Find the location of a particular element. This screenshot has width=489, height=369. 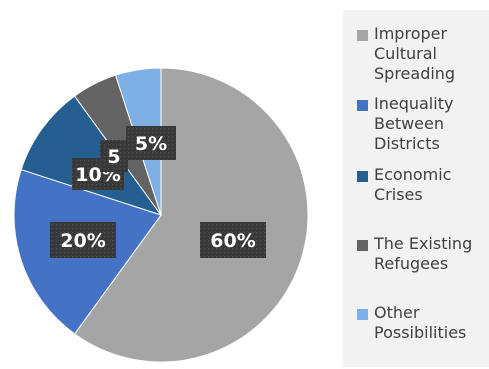

data-label-the-existing-refugees: 5 is located at coordinates (114, 156).